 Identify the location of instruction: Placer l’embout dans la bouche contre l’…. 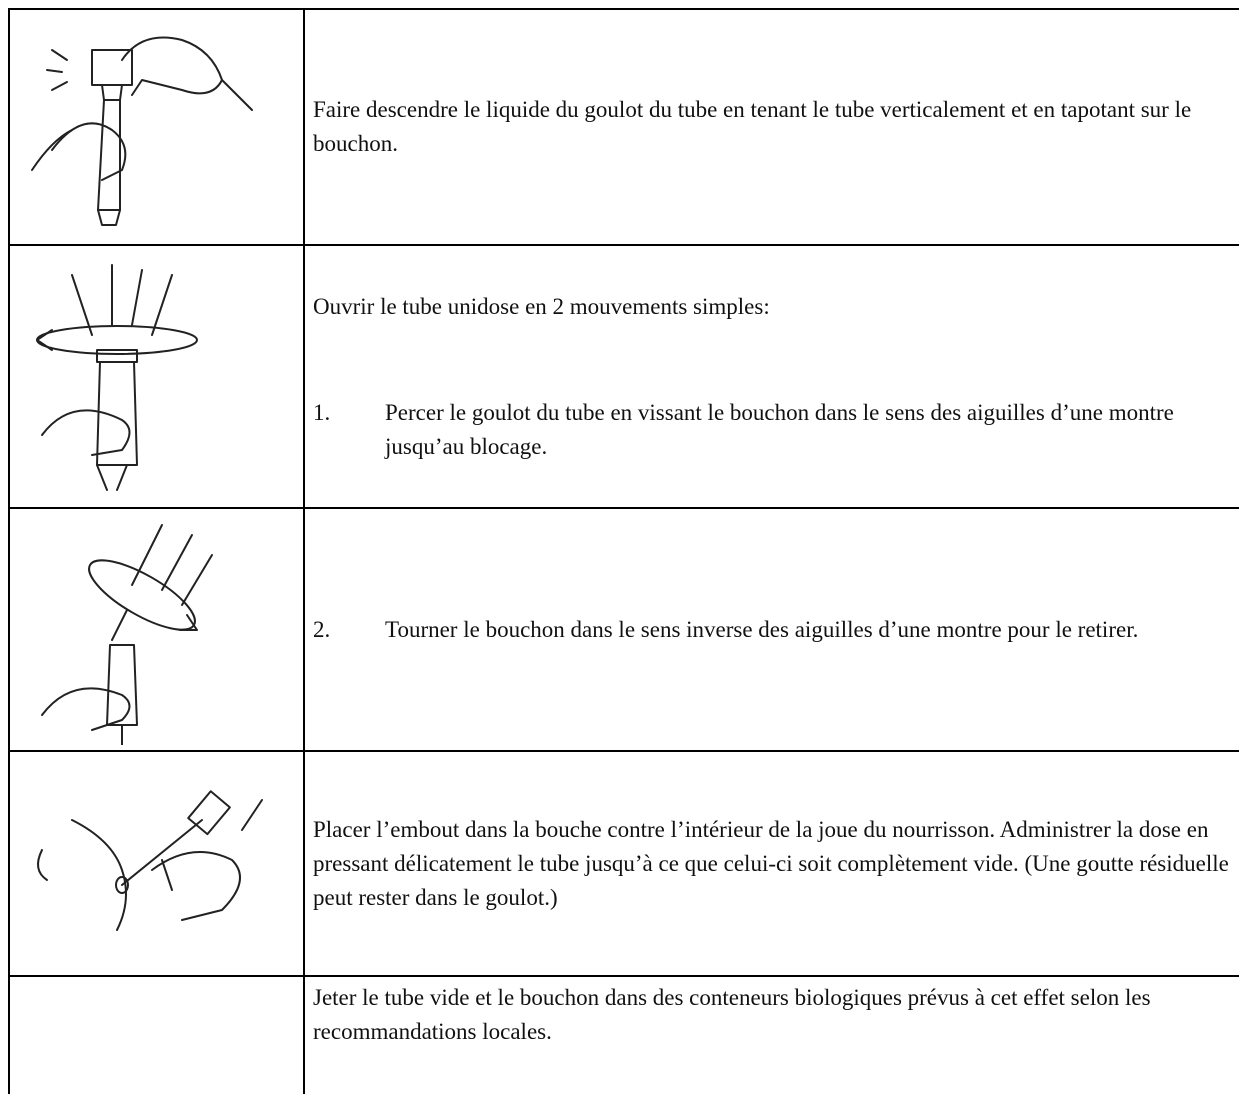
(771, 863).